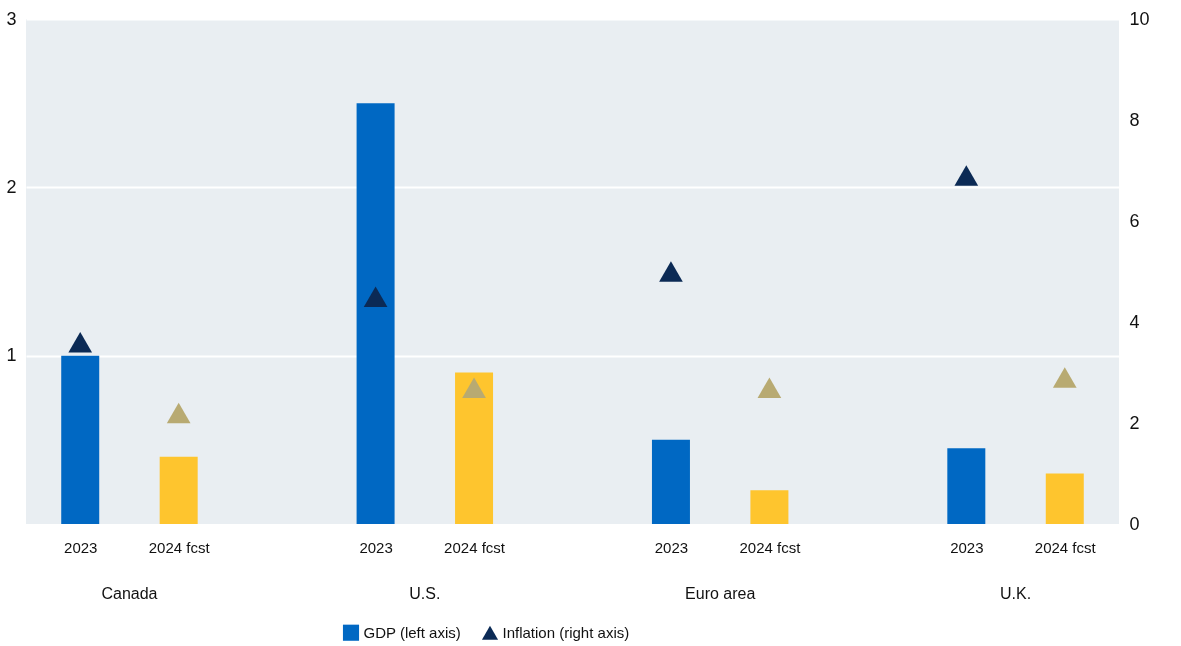 The width and height of the screenshot is (1181, 646). I want to click on y-tick-label: 3, so click(11, 18).